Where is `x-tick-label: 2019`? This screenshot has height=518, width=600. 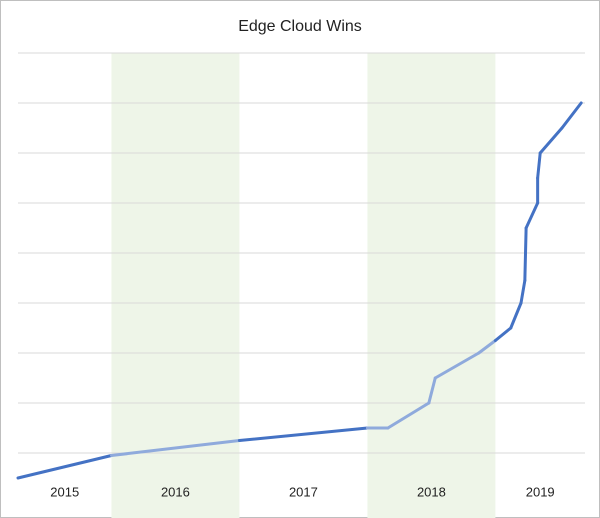 x-tick-label: 2019 is located at coordinates (540, 491).